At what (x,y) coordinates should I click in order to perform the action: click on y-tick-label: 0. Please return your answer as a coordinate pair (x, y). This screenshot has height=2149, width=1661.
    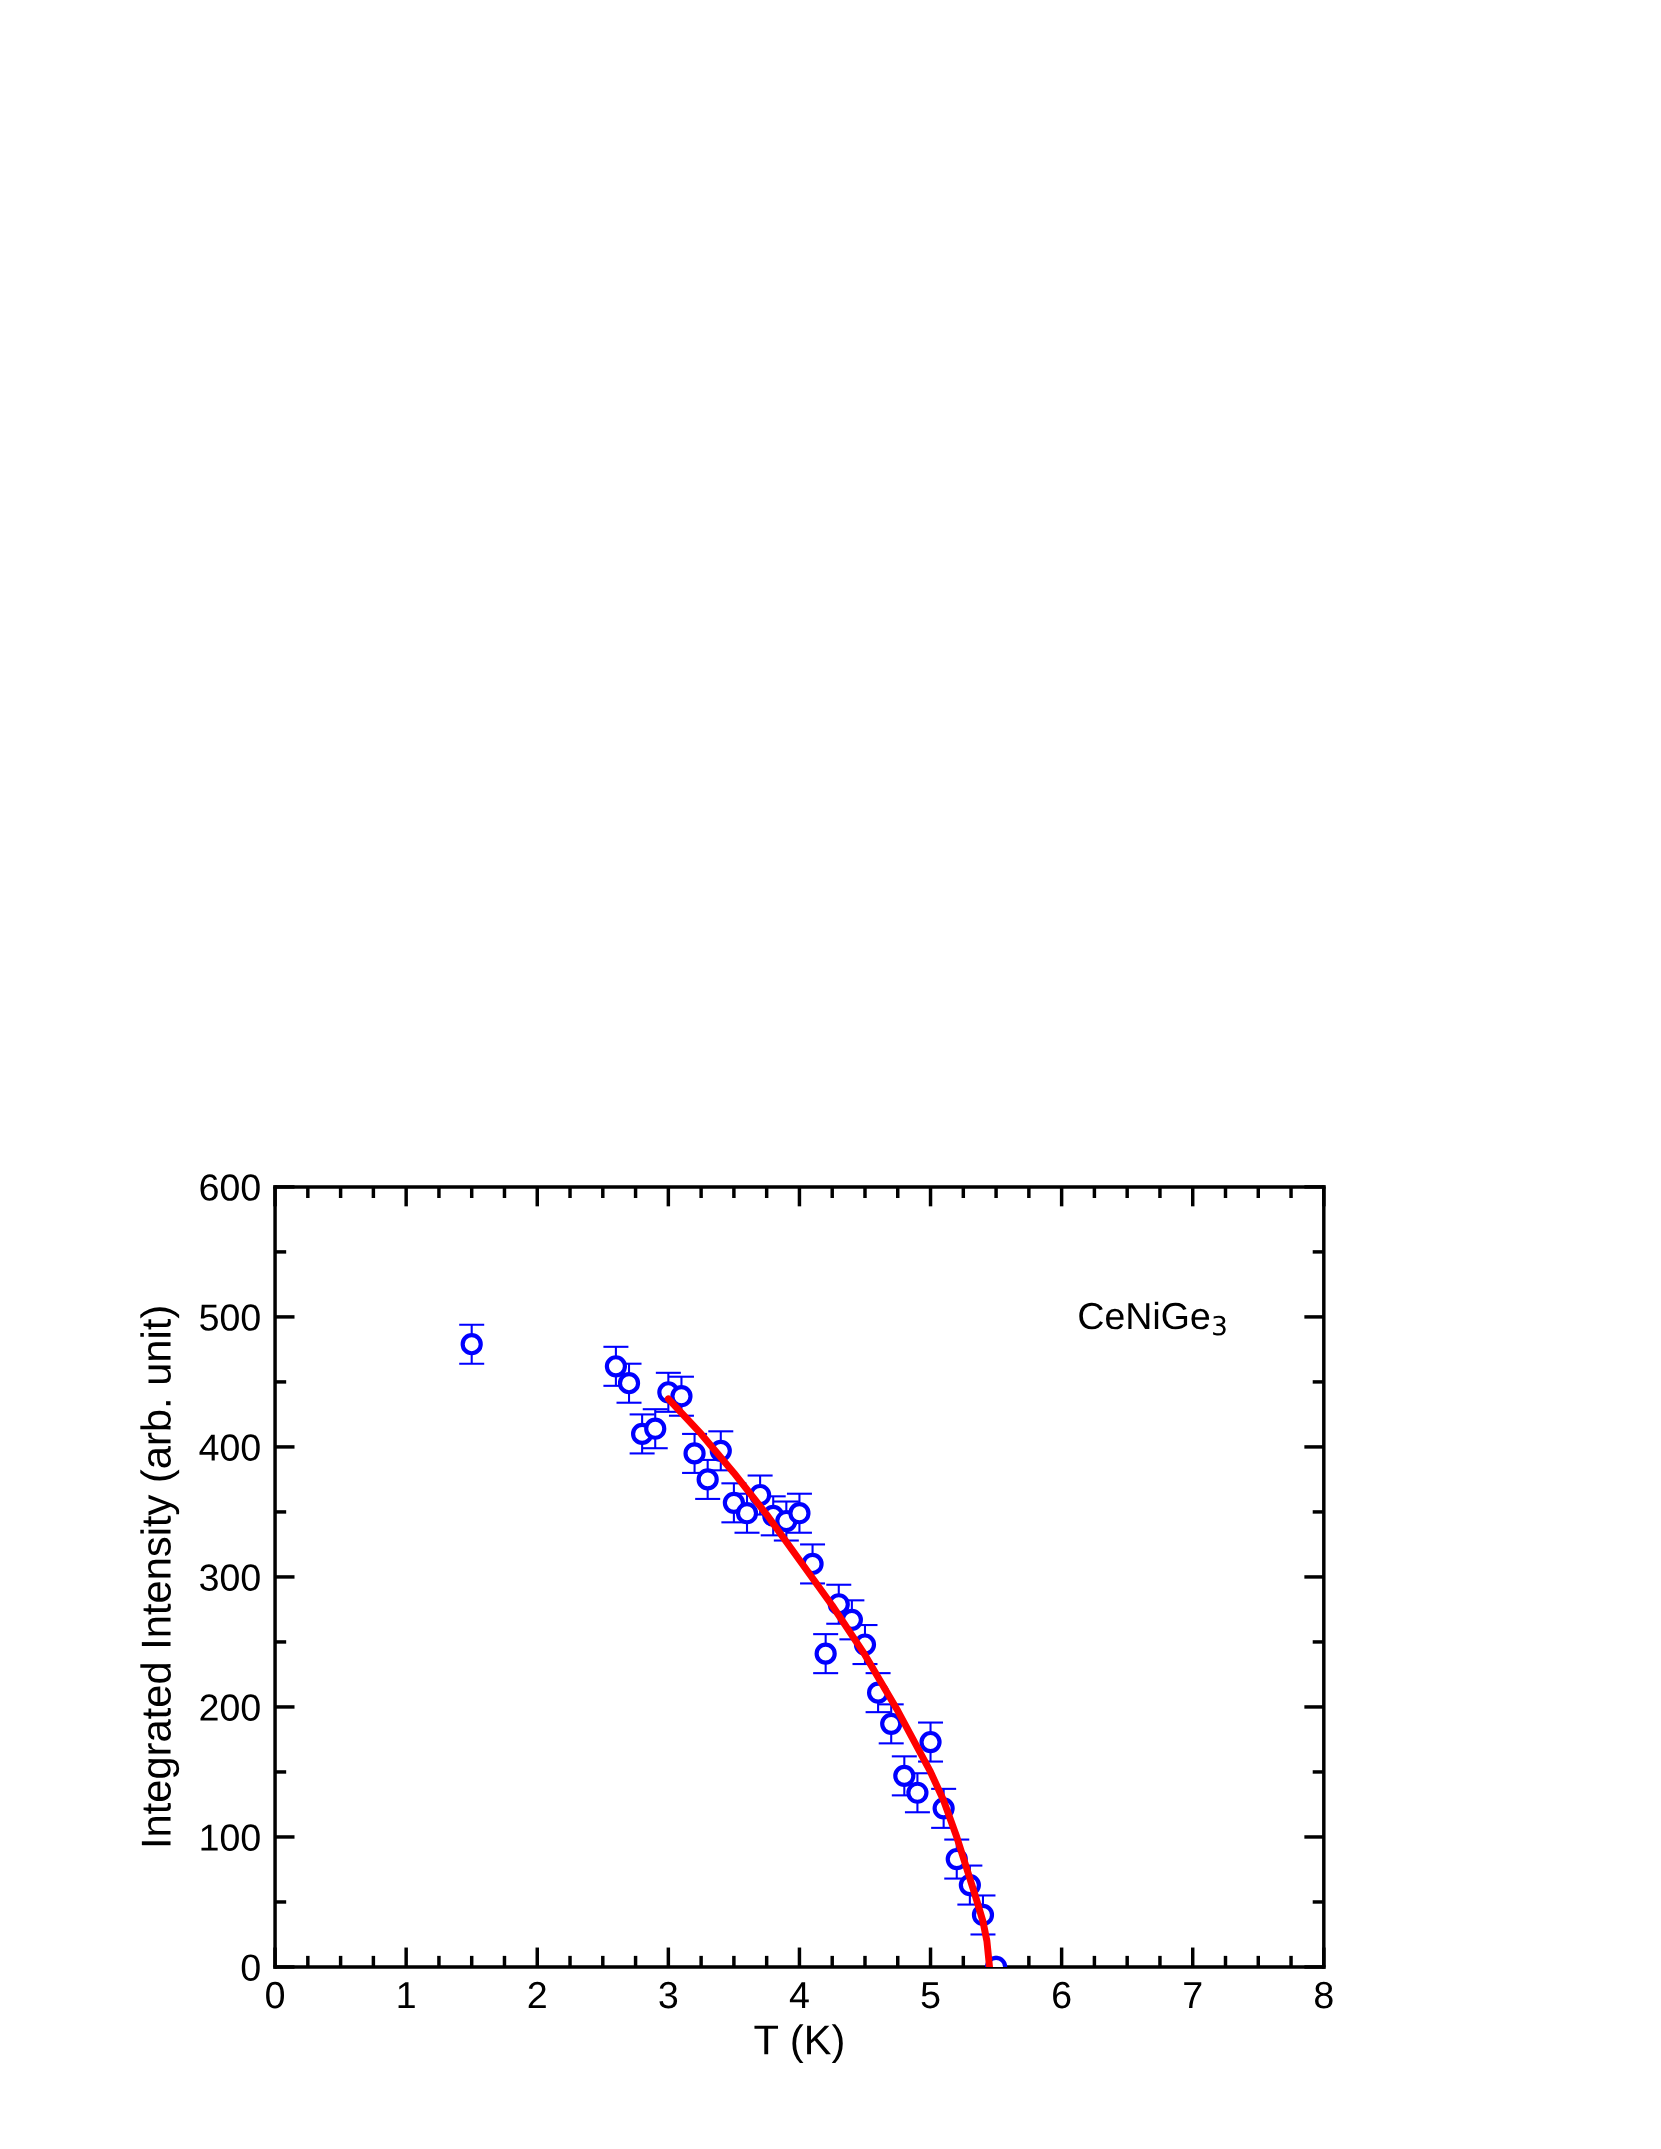
    Looking at the image, I should click on (250, 1967).